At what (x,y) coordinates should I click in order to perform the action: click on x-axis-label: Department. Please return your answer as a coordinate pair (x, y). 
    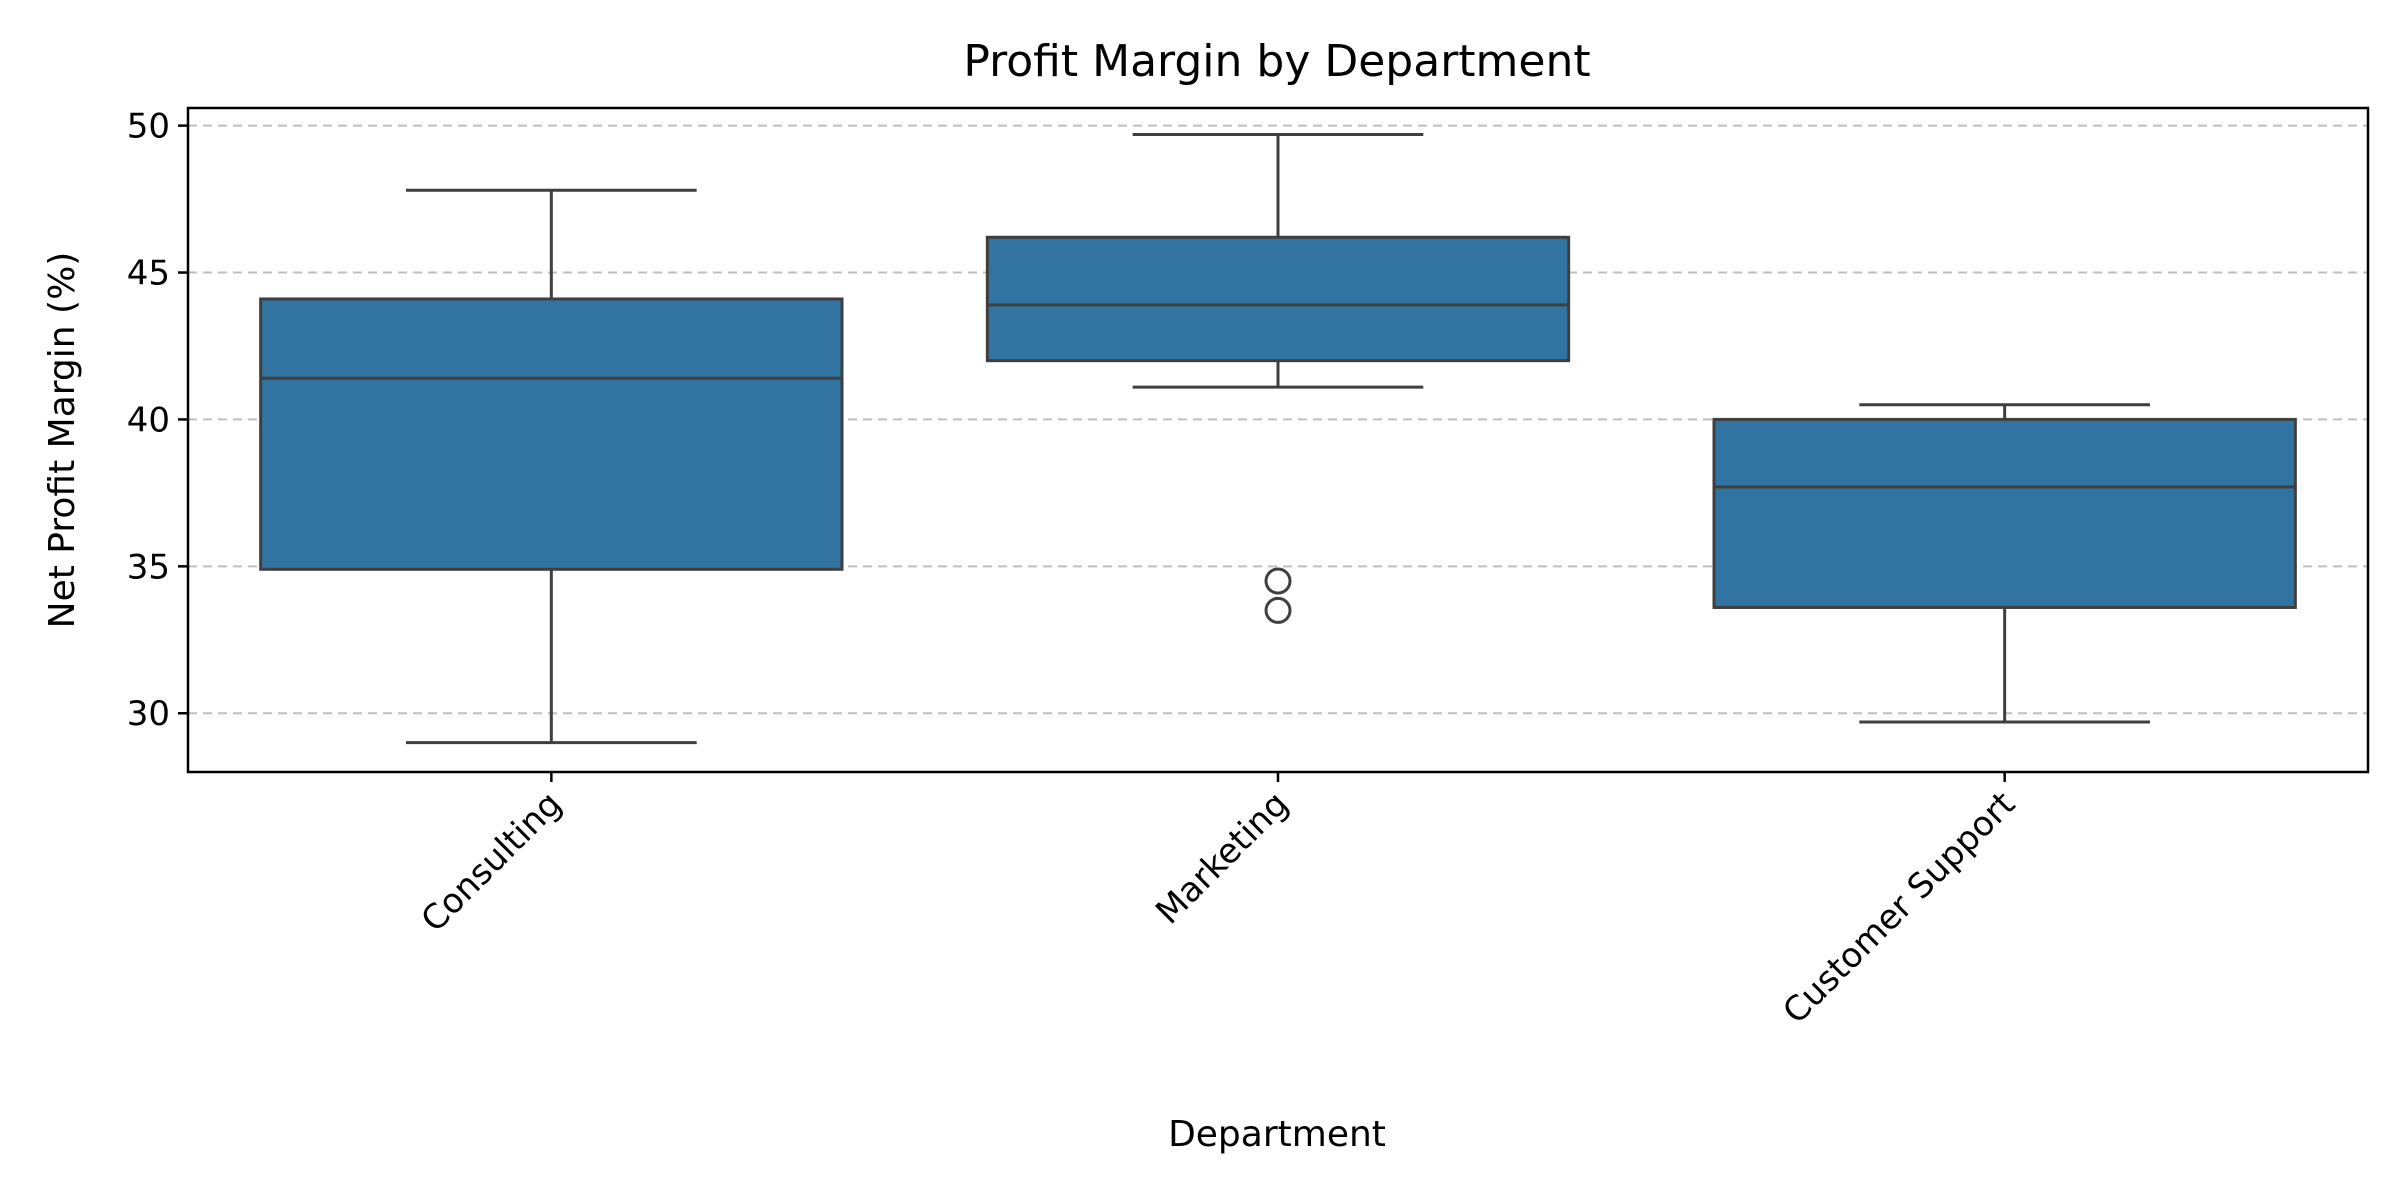
    Looking at the image, I should click on (1277, 1134).